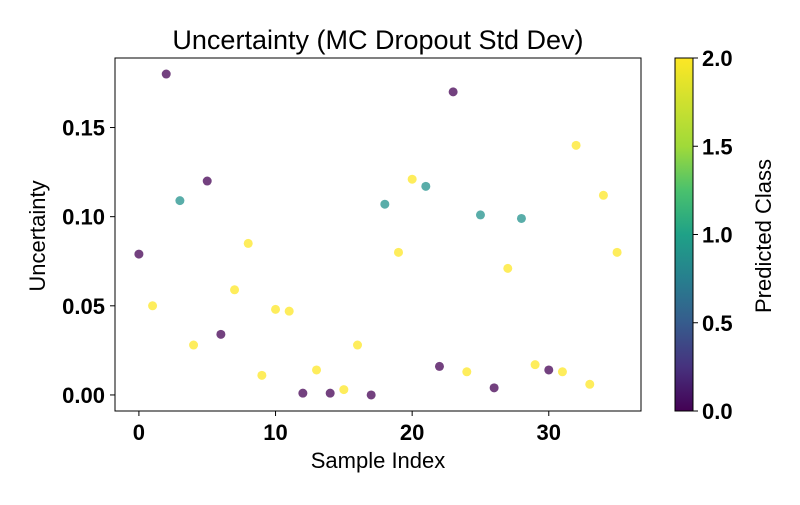 The image size is (800, 505). What do you see at coordinates (83, 217) in the screenshot?
I see `y-tick-label: 0.10` at bounding box center [83, 217].